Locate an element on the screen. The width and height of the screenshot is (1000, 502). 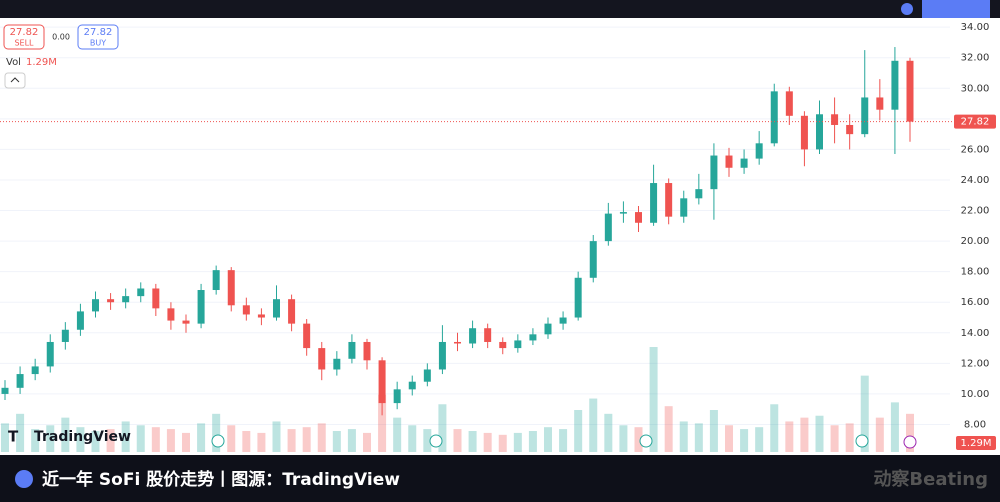
y-tick-label: 30.00 is located at coordinates (975, 88).